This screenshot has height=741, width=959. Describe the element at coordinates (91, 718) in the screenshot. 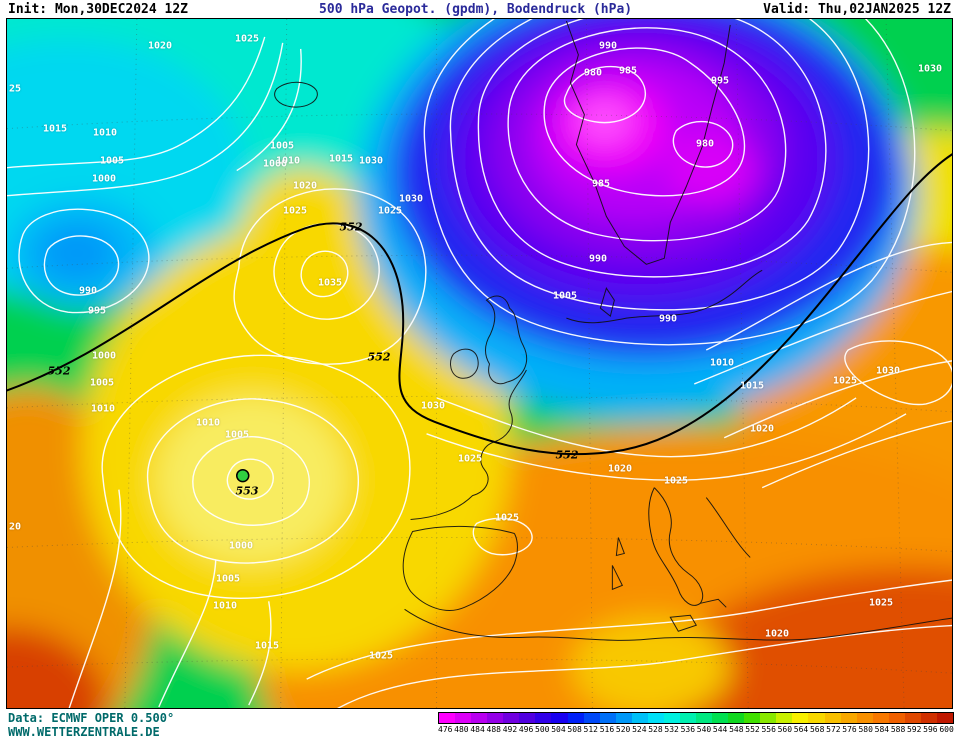

I see `data-source-label: Data: ECMWF OPER 0.500°` at that location.